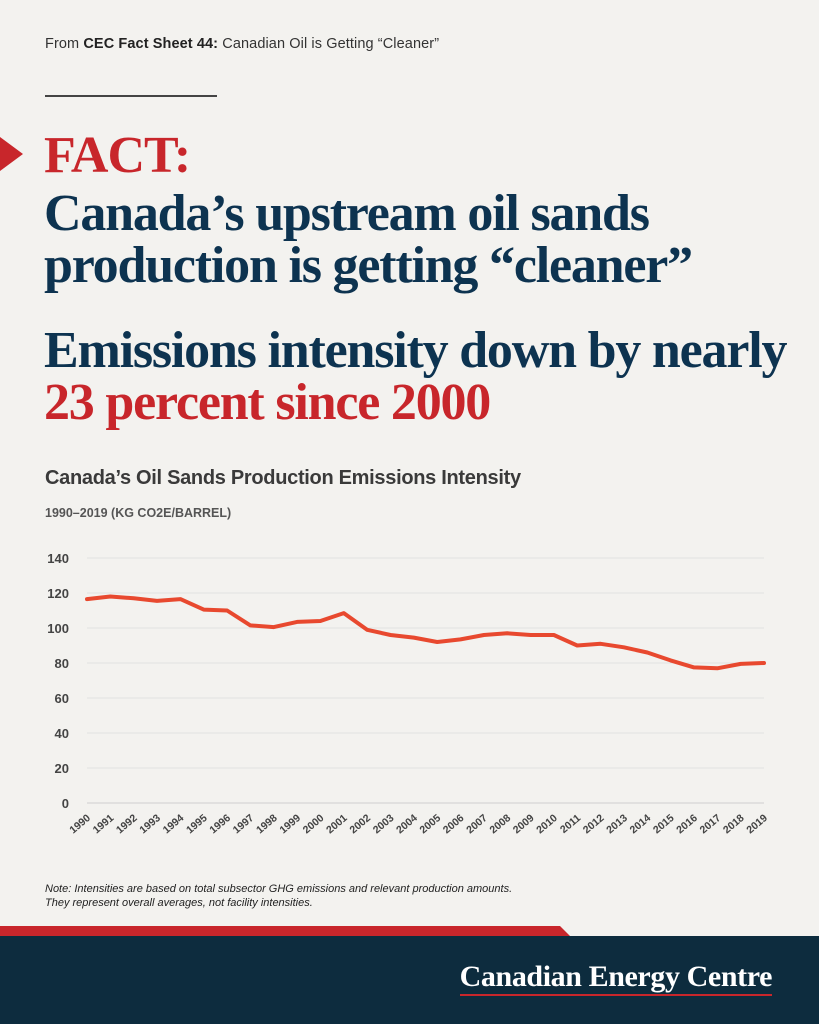 The image size is (819, 1024). Describe the element at coordinates (80, 824) in the screenshot. I see `x-tick-label: 1990` at that location.